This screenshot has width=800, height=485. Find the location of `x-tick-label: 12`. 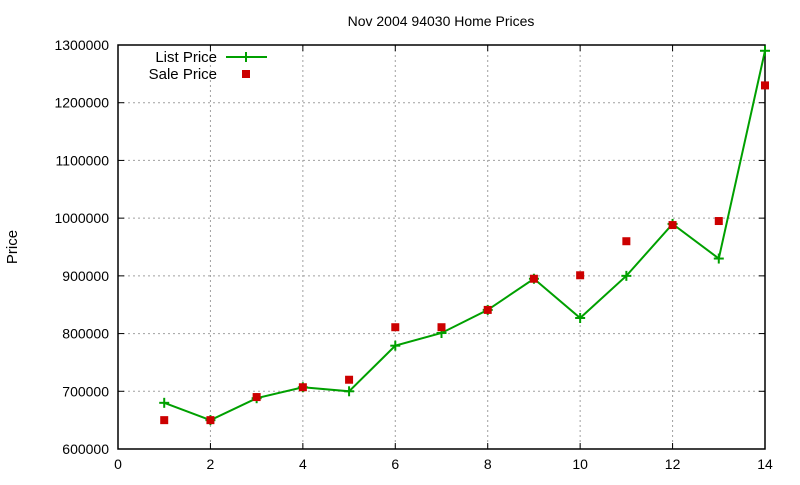

x-tick-label: 12 is located at coordinates (673, 464).